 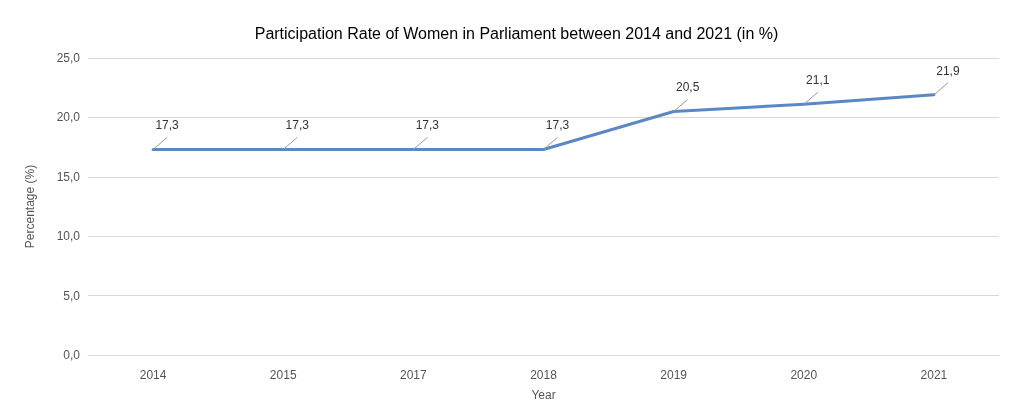 What do you see at coordinates (72, 295) in the screenshot?
I see `y-tick-label: 5,0` at bounding box center [72, 295].